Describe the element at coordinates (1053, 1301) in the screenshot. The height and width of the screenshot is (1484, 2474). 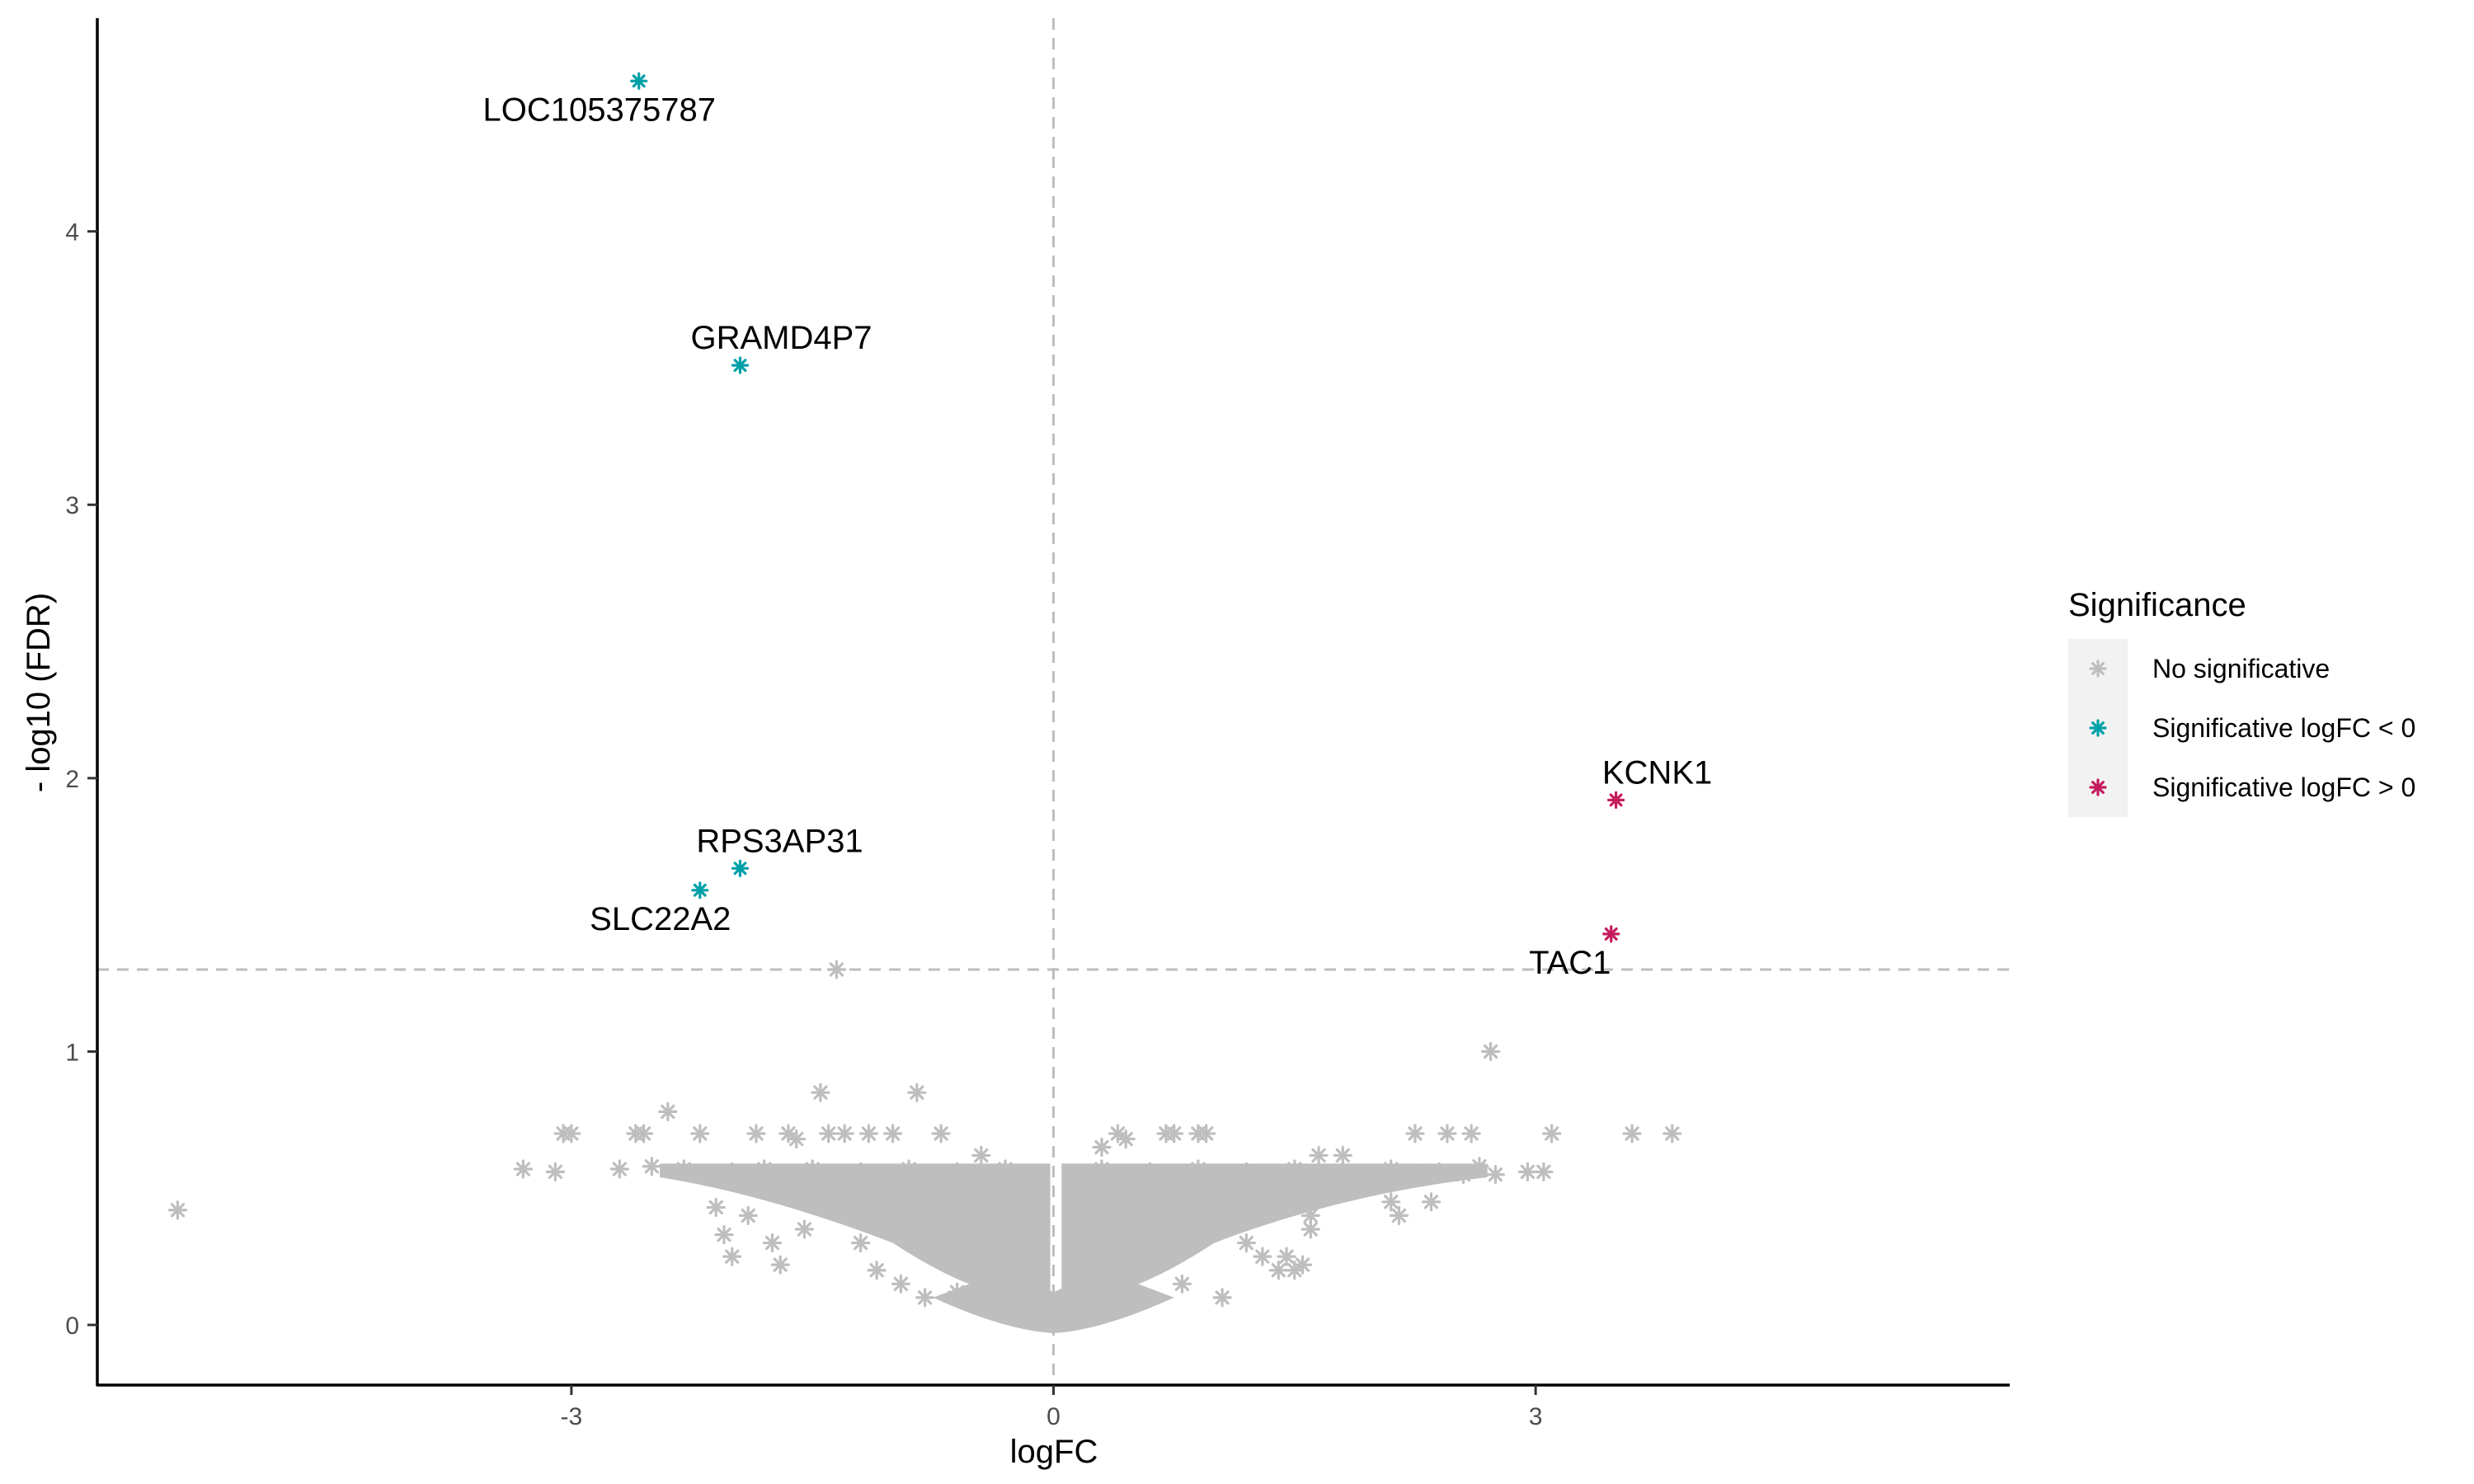
I see `point-cloud-bottom` at that location.